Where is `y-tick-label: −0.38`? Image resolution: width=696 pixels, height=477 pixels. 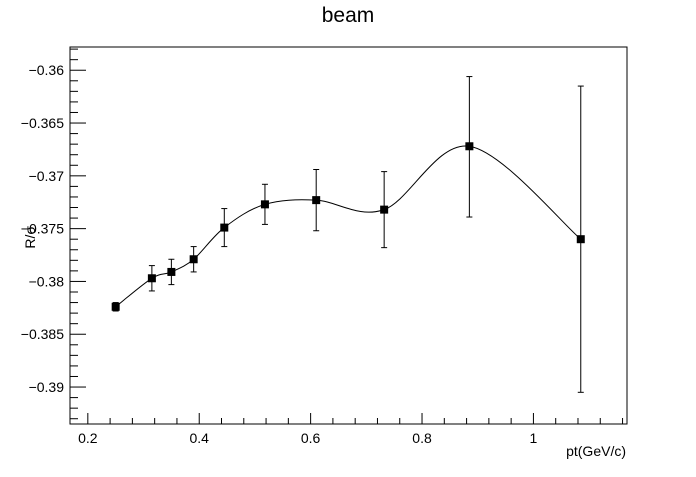
y-tick-label: −0.38 is located at coordinates (47, 281).